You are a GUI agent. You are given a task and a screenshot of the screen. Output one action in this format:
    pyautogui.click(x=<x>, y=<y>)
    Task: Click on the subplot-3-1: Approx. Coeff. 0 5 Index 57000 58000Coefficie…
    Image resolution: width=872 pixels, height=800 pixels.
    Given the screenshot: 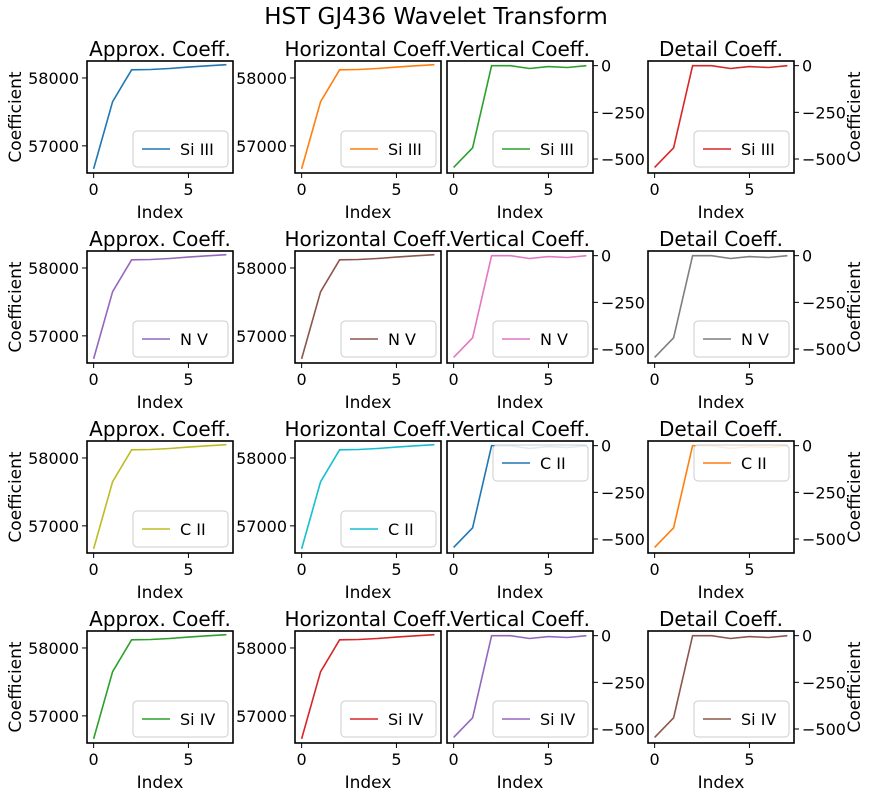 What is the action you would take?
    pyautogui.click(x=120, y=510)
    